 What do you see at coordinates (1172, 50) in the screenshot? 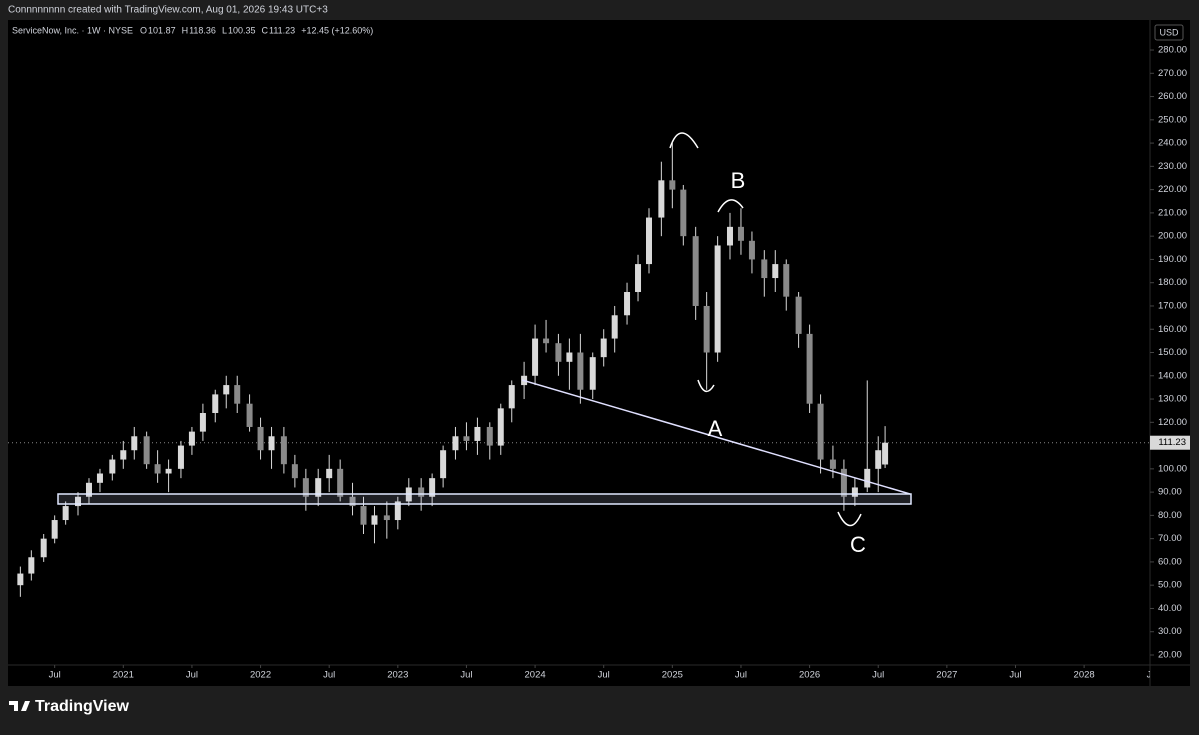
I see `y-tick-label: 280.00` at bounding box center [1172, 50].